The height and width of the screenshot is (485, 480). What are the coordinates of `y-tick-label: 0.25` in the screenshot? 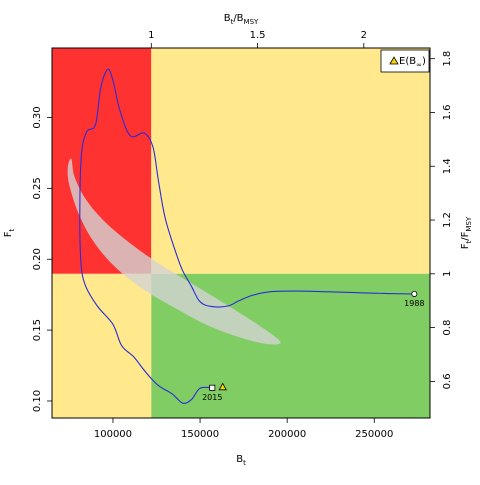 It's located at (37, 188).